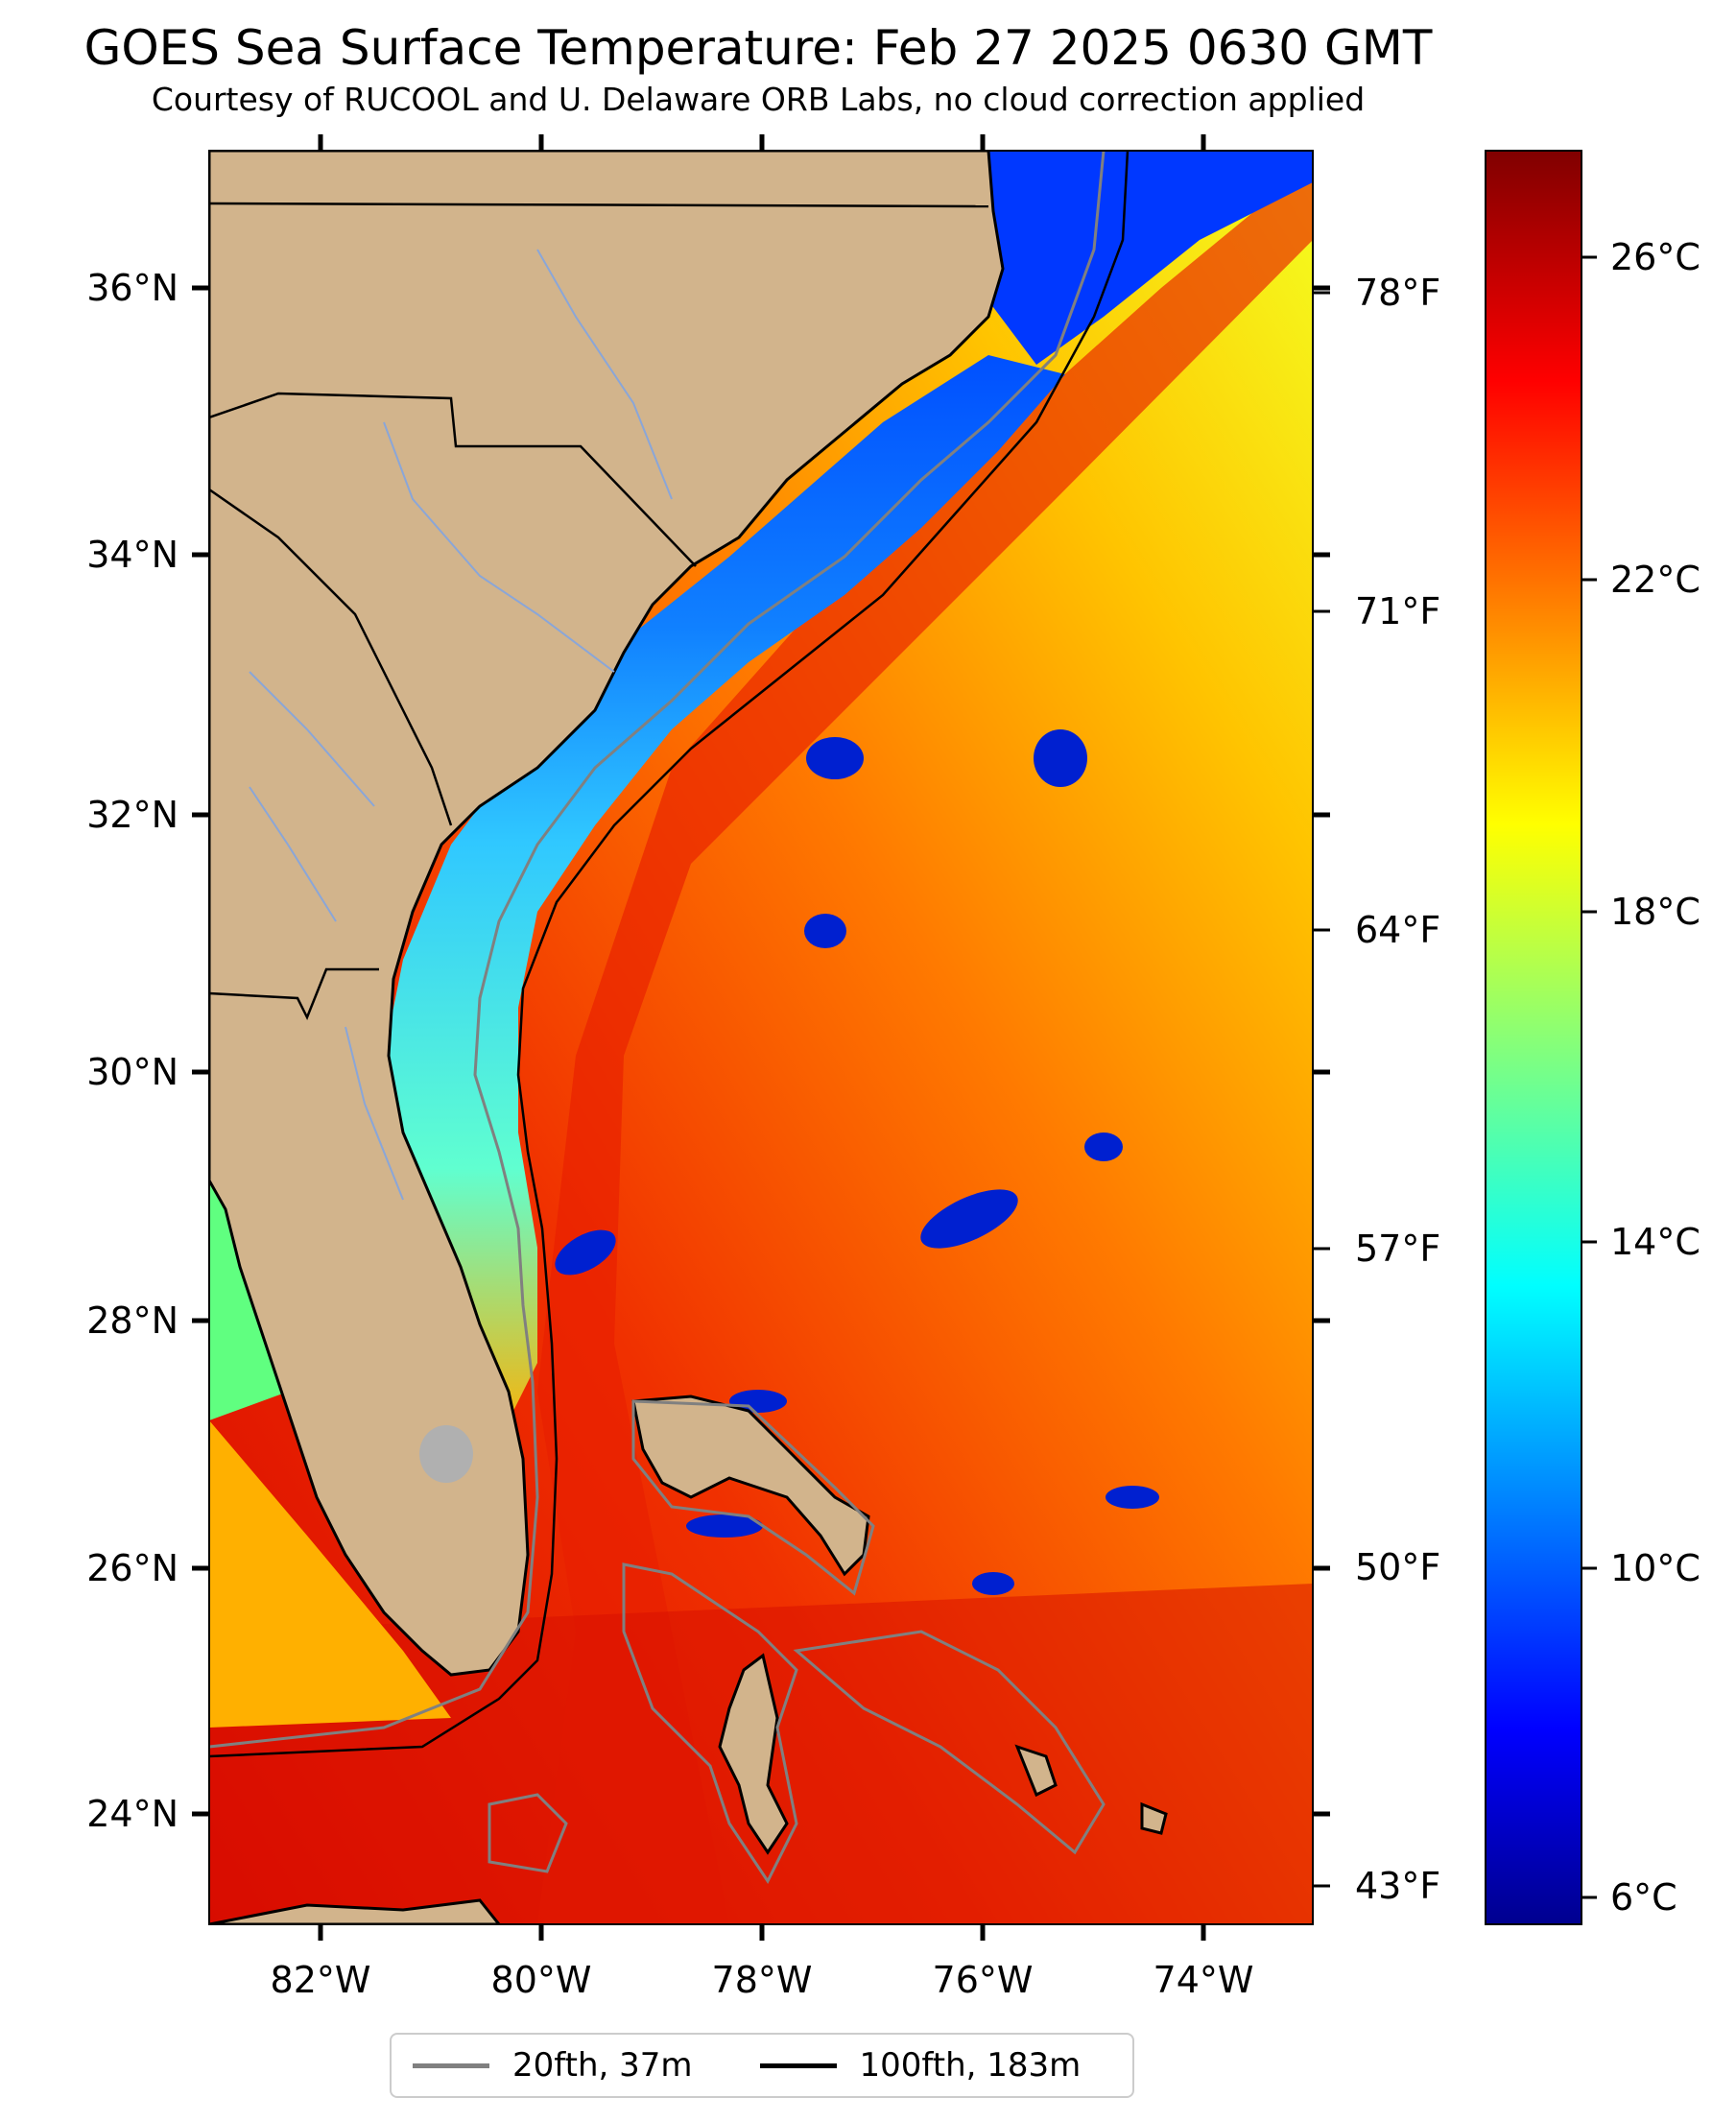 This screenshot has height=2122, width=1736. Describe the element at coordinates (1376, 1089) in the screenshot. I see `fahrenheit-axis: 78°F 71°F 64°F 57°F 50°F 43°F` at that location.